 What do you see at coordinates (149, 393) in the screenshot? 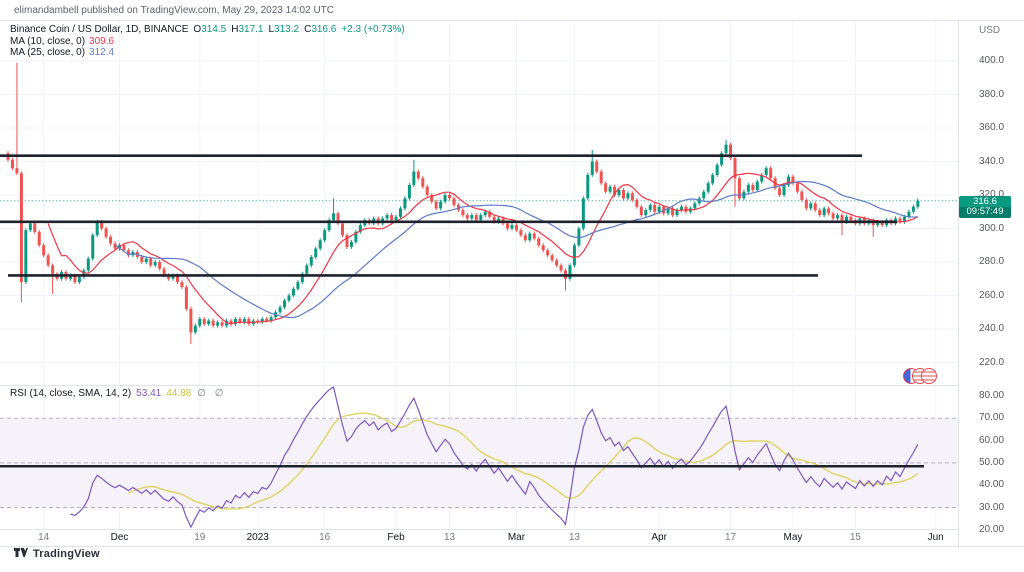
I see `rsi-value: 53.41` at bounding box center [149, 393].